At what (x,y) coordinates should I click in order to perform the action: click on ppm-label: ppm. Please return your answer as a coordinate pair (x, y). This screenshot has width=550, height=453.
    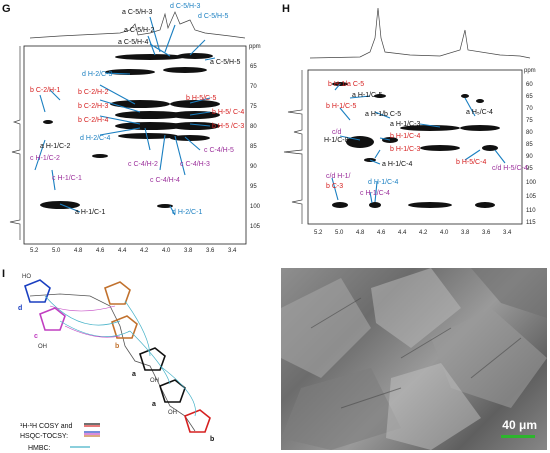
    Looking at the image, I should click on (530, 71).